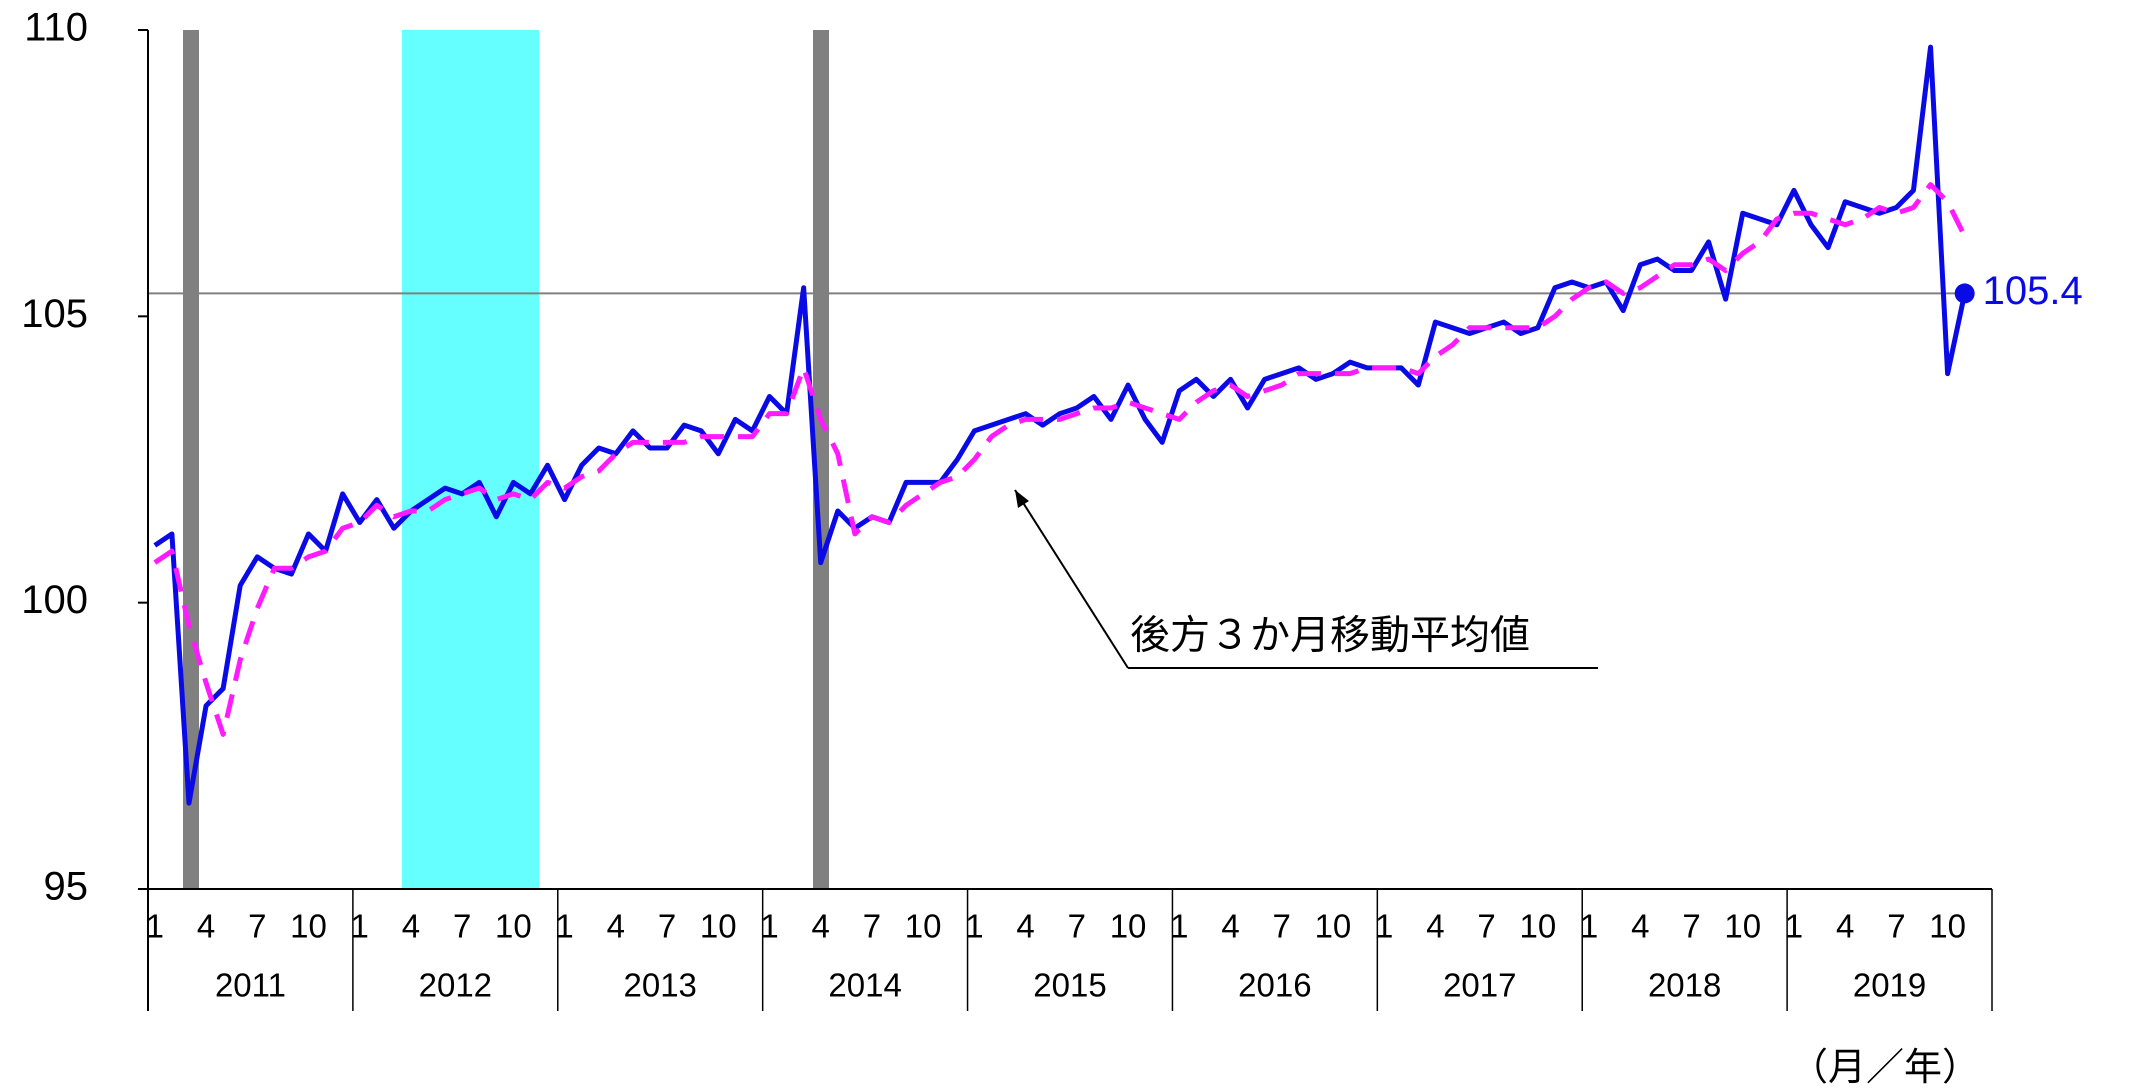 The width and height of the screenshot is (2140, 1092). Describe the element at coordinates (66, 887) in the screenshot. I see `y-tick-label: 95` at that location.